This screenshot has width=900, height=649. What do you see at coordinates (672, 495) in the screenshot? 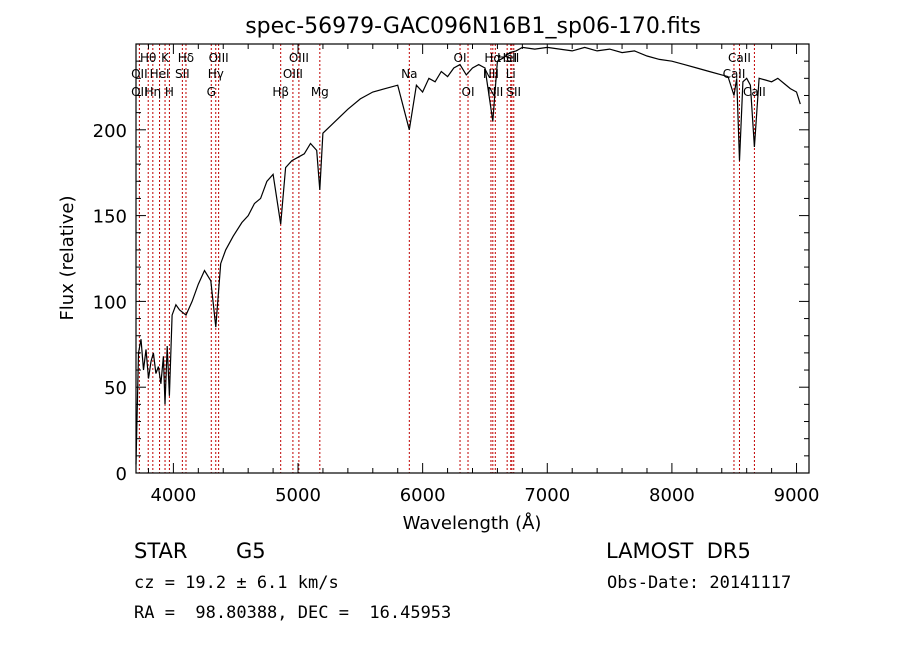
I see `x-tick-label: 8000` at bounding box center [672, 495].